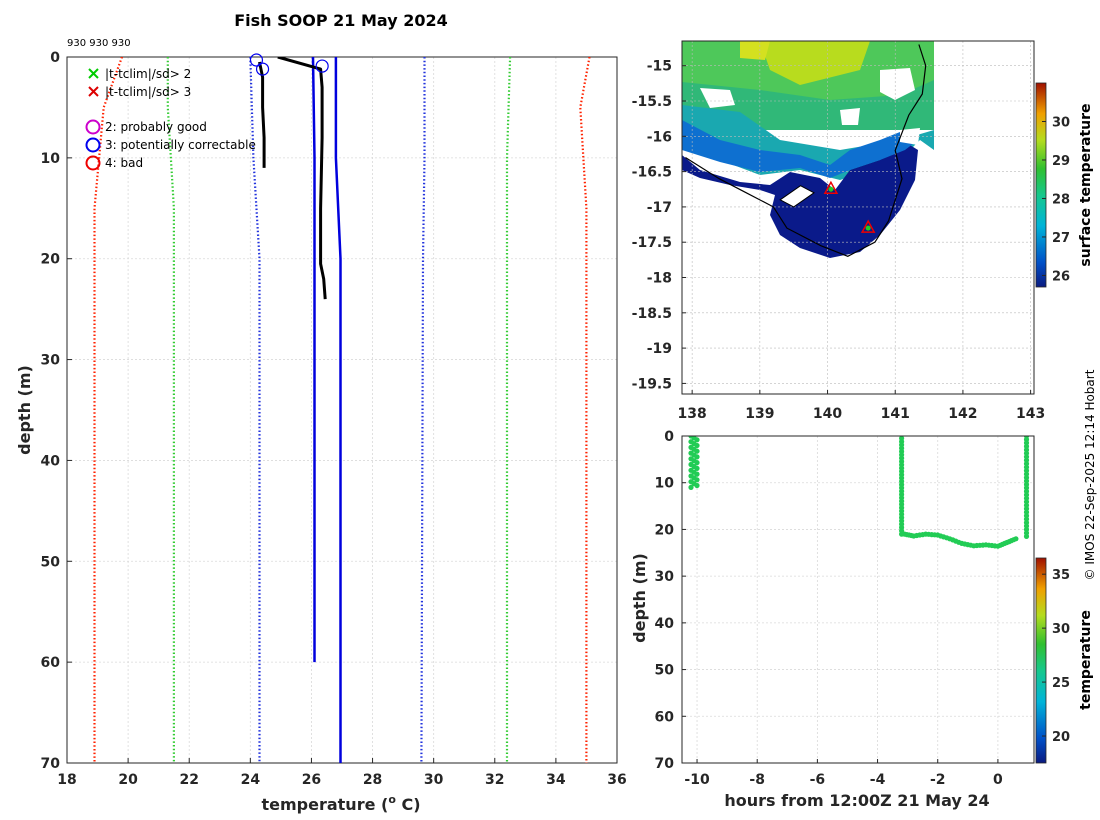 Image resolution: width=1100 pixels, height=820 pixels. What do you see at coordinates (962, 414) in the screenshot?
I see `map-x-tick-label: 142` at bounding box center [962, 414].